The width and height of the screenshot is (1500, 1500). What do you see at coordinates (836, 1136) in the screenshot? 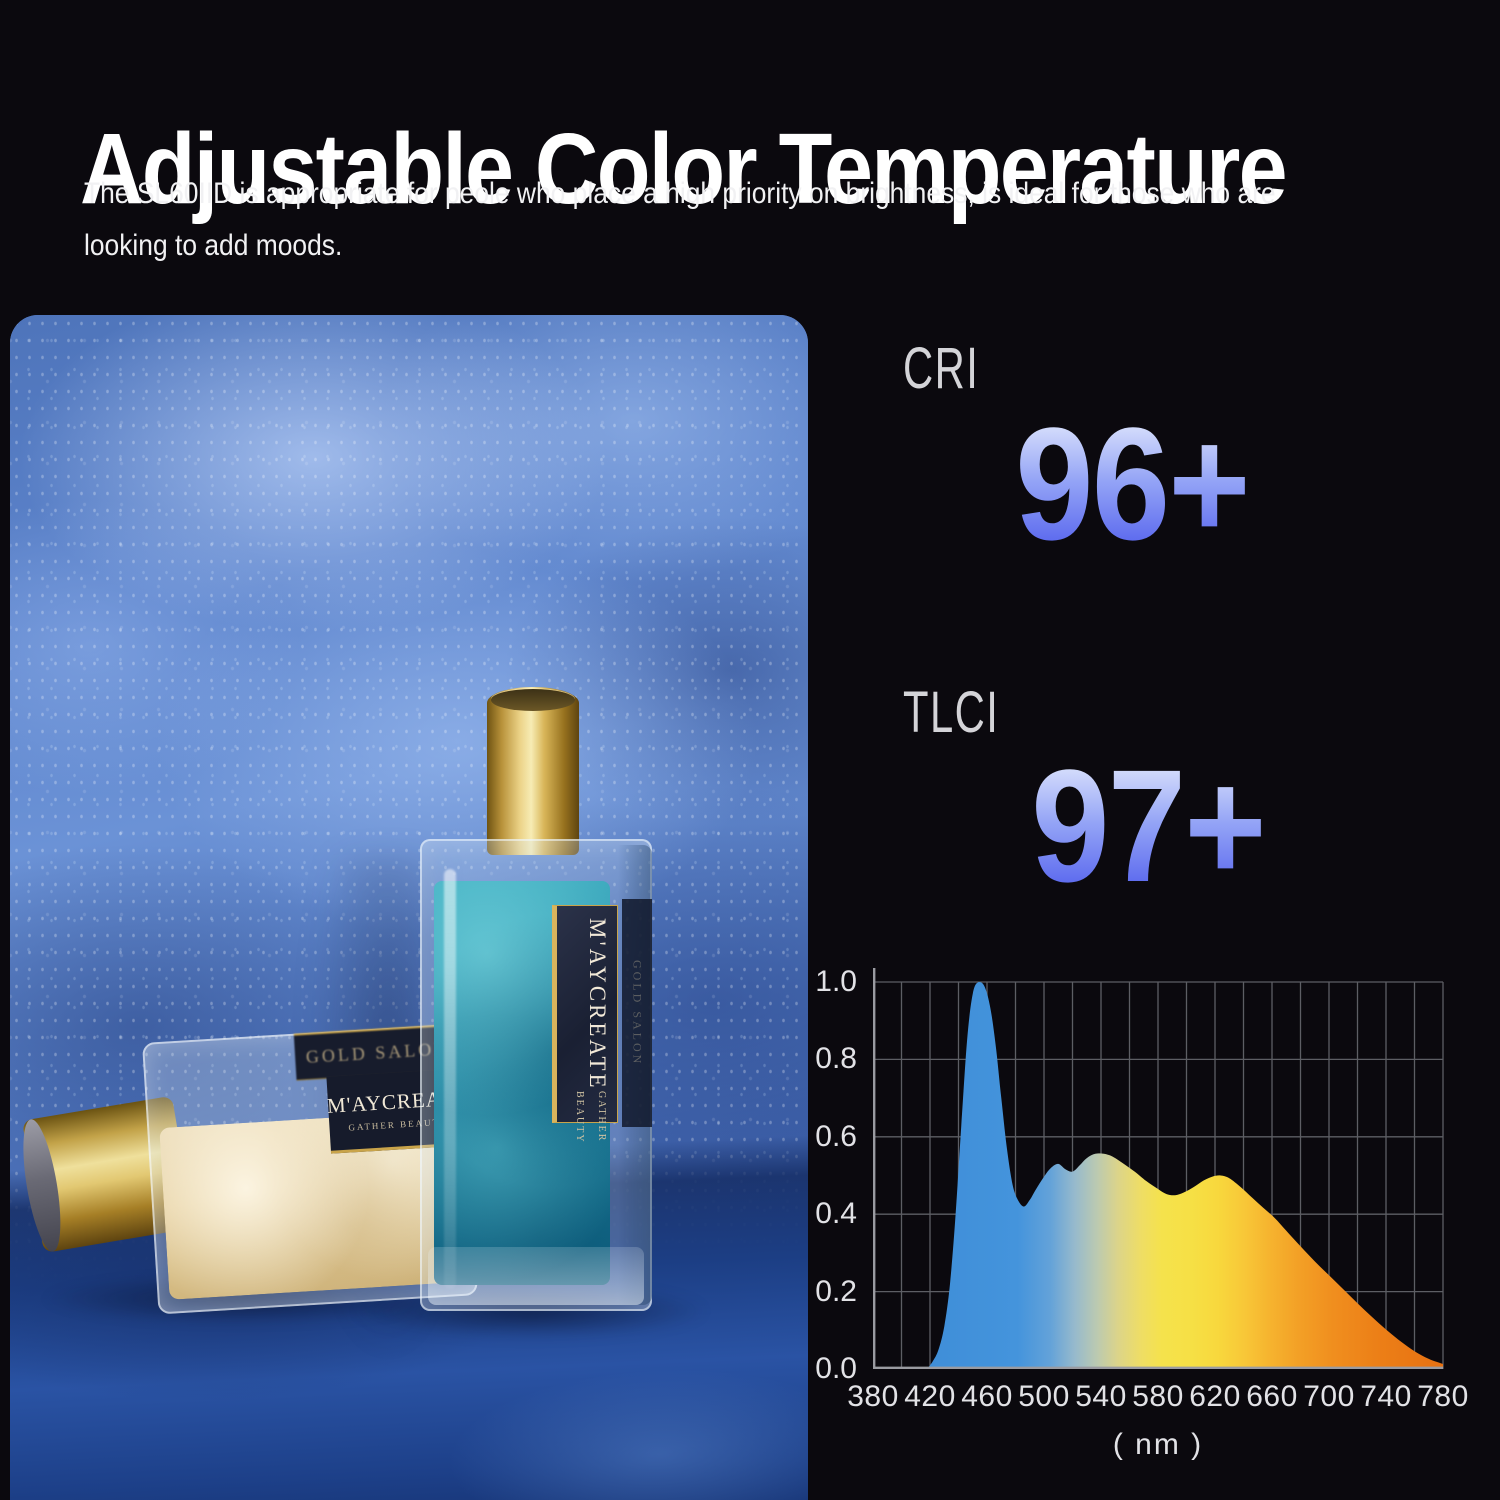
I see `y-tick-label: 0.6` at bounding box center [836, 1136].